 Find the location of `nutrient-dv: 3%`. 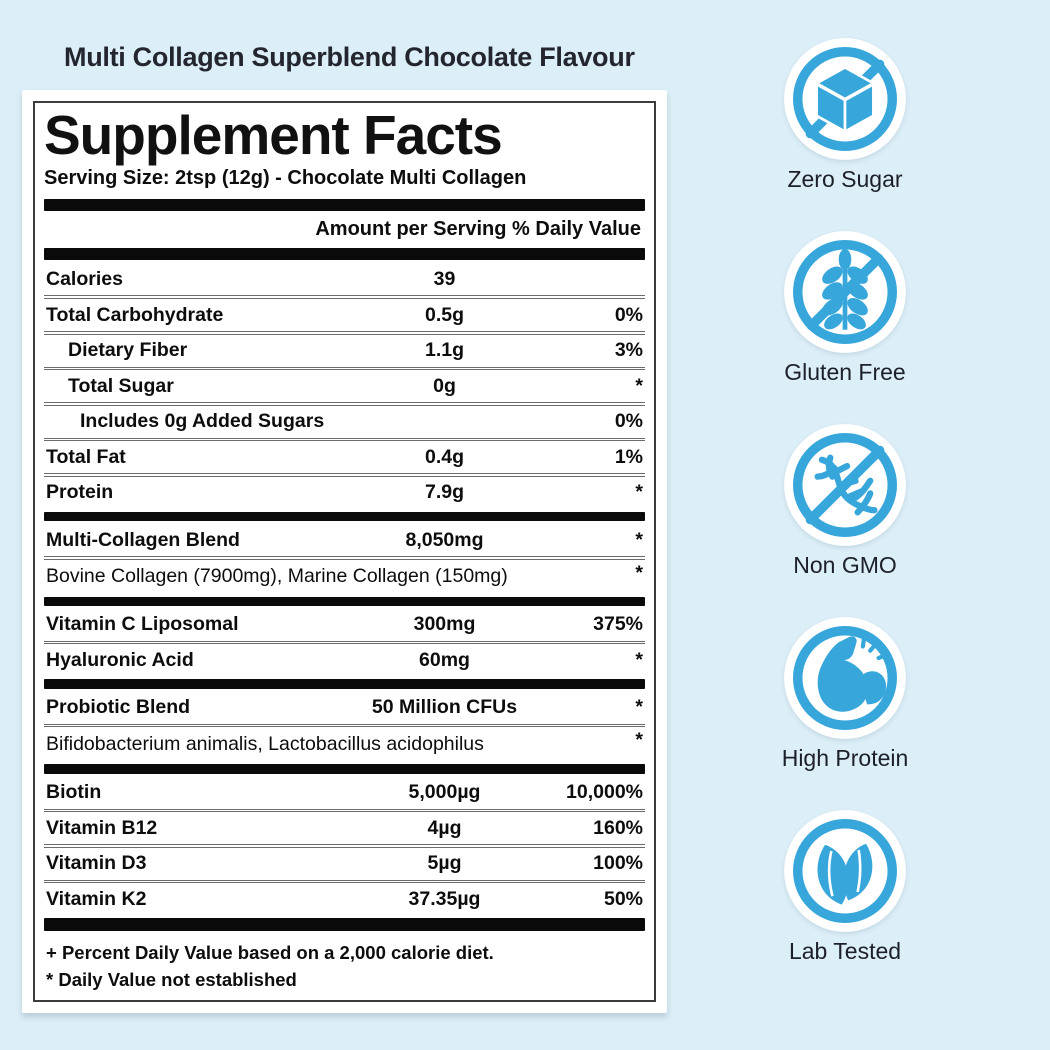

nutrient-dv: 3% is located at coordinates (628, 350).